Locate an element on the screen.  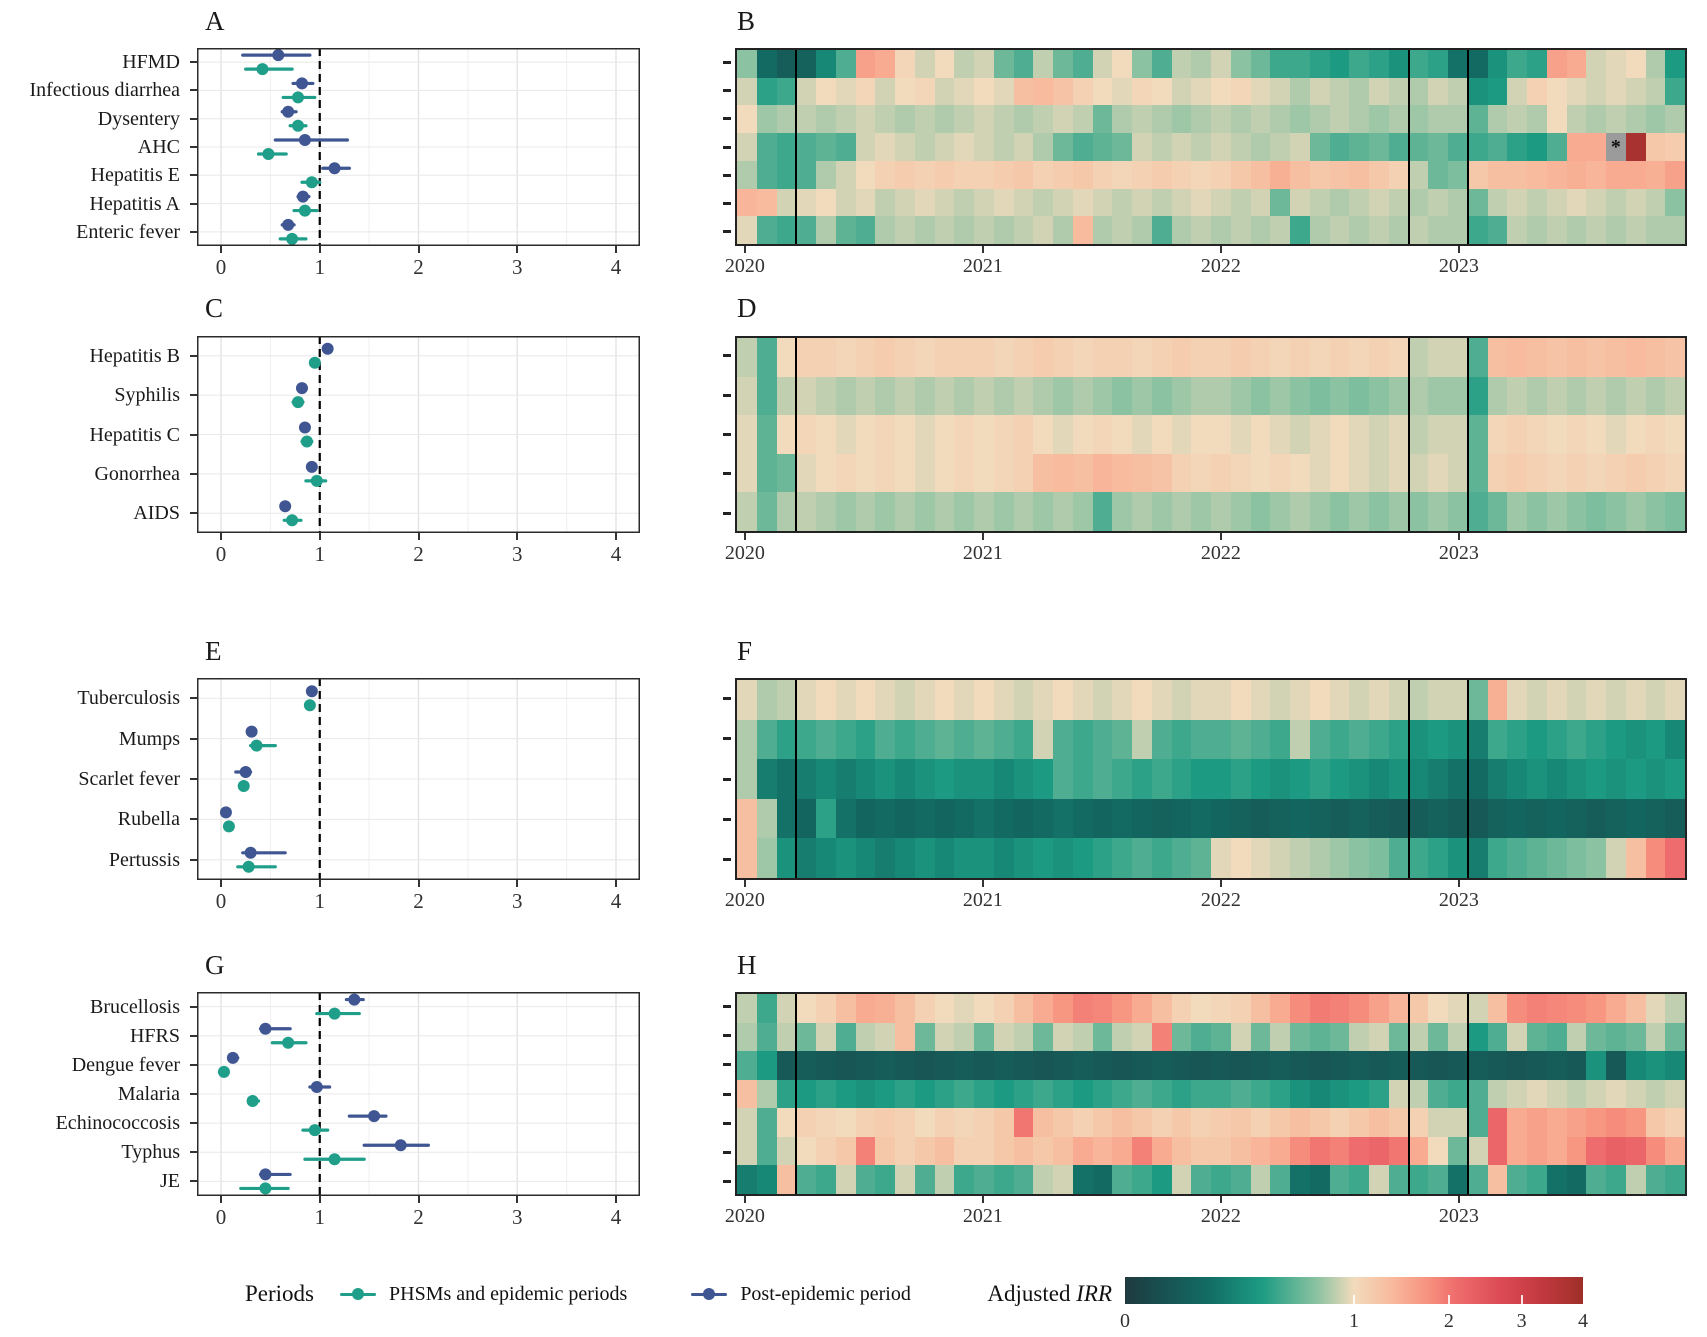
legend-item-phsm: PHSMs and epidemic periods is located at coordinates (483, 1294).